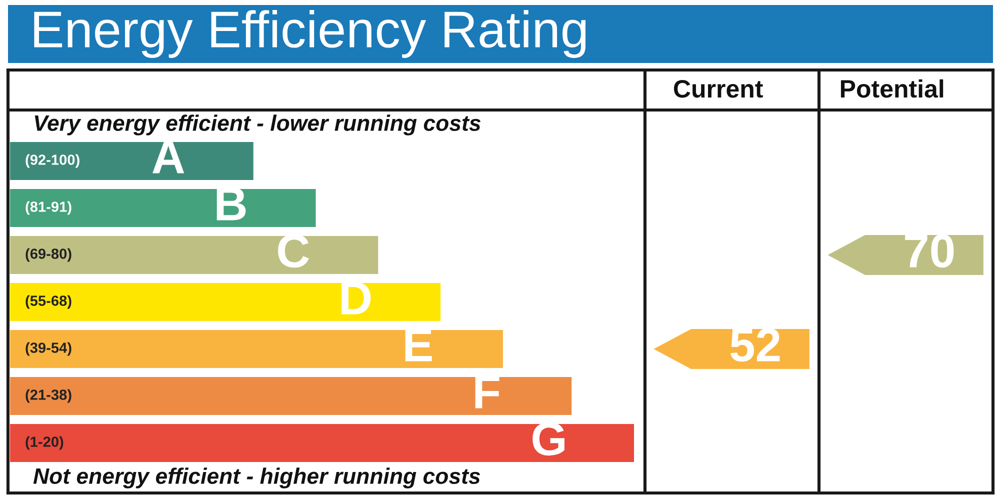  Describe the element at coordinates (45, 443) in the screenshot. I see `annotation: (1-20)` at that location.